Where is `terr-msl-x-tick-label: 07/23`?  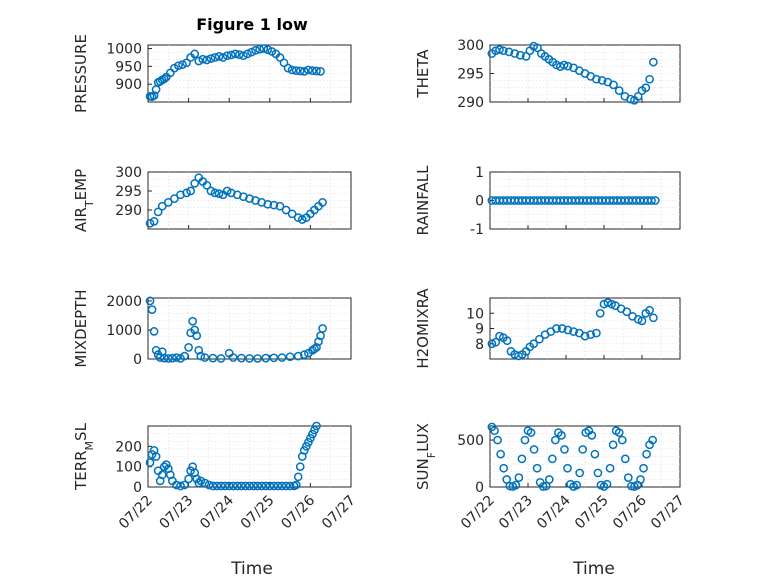
terr-msl-x-tick-label: 07/23 is located at coordinates (177, 513).